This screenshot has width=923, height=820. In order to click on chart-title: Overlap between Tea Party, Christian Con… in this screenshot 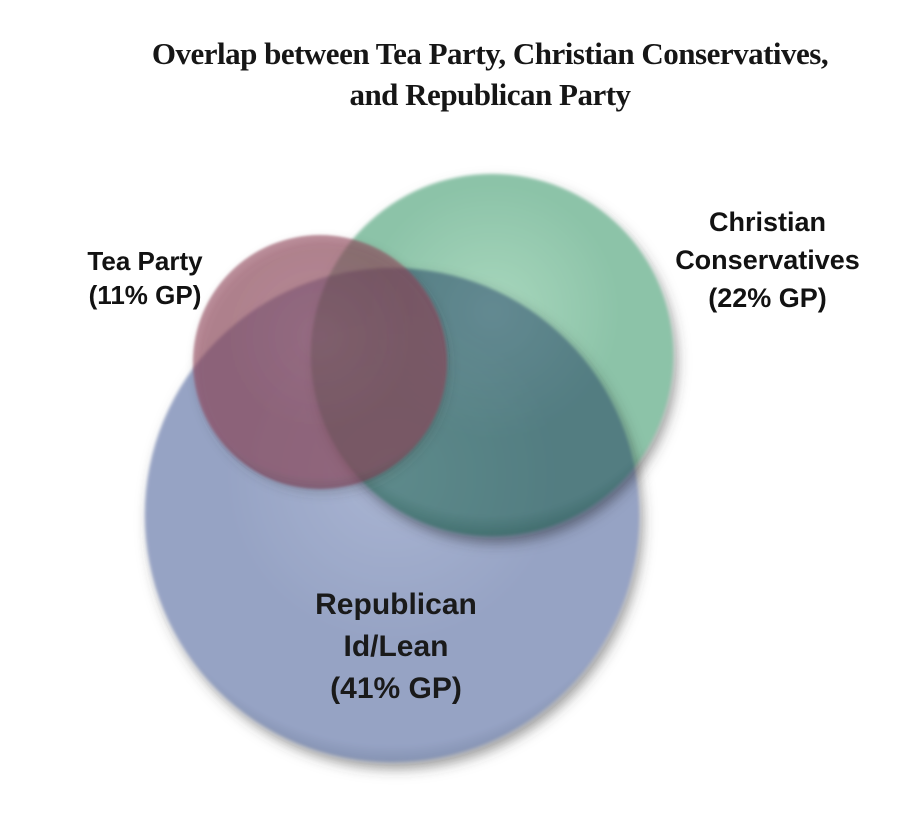, I will do `click(490, 74)`.